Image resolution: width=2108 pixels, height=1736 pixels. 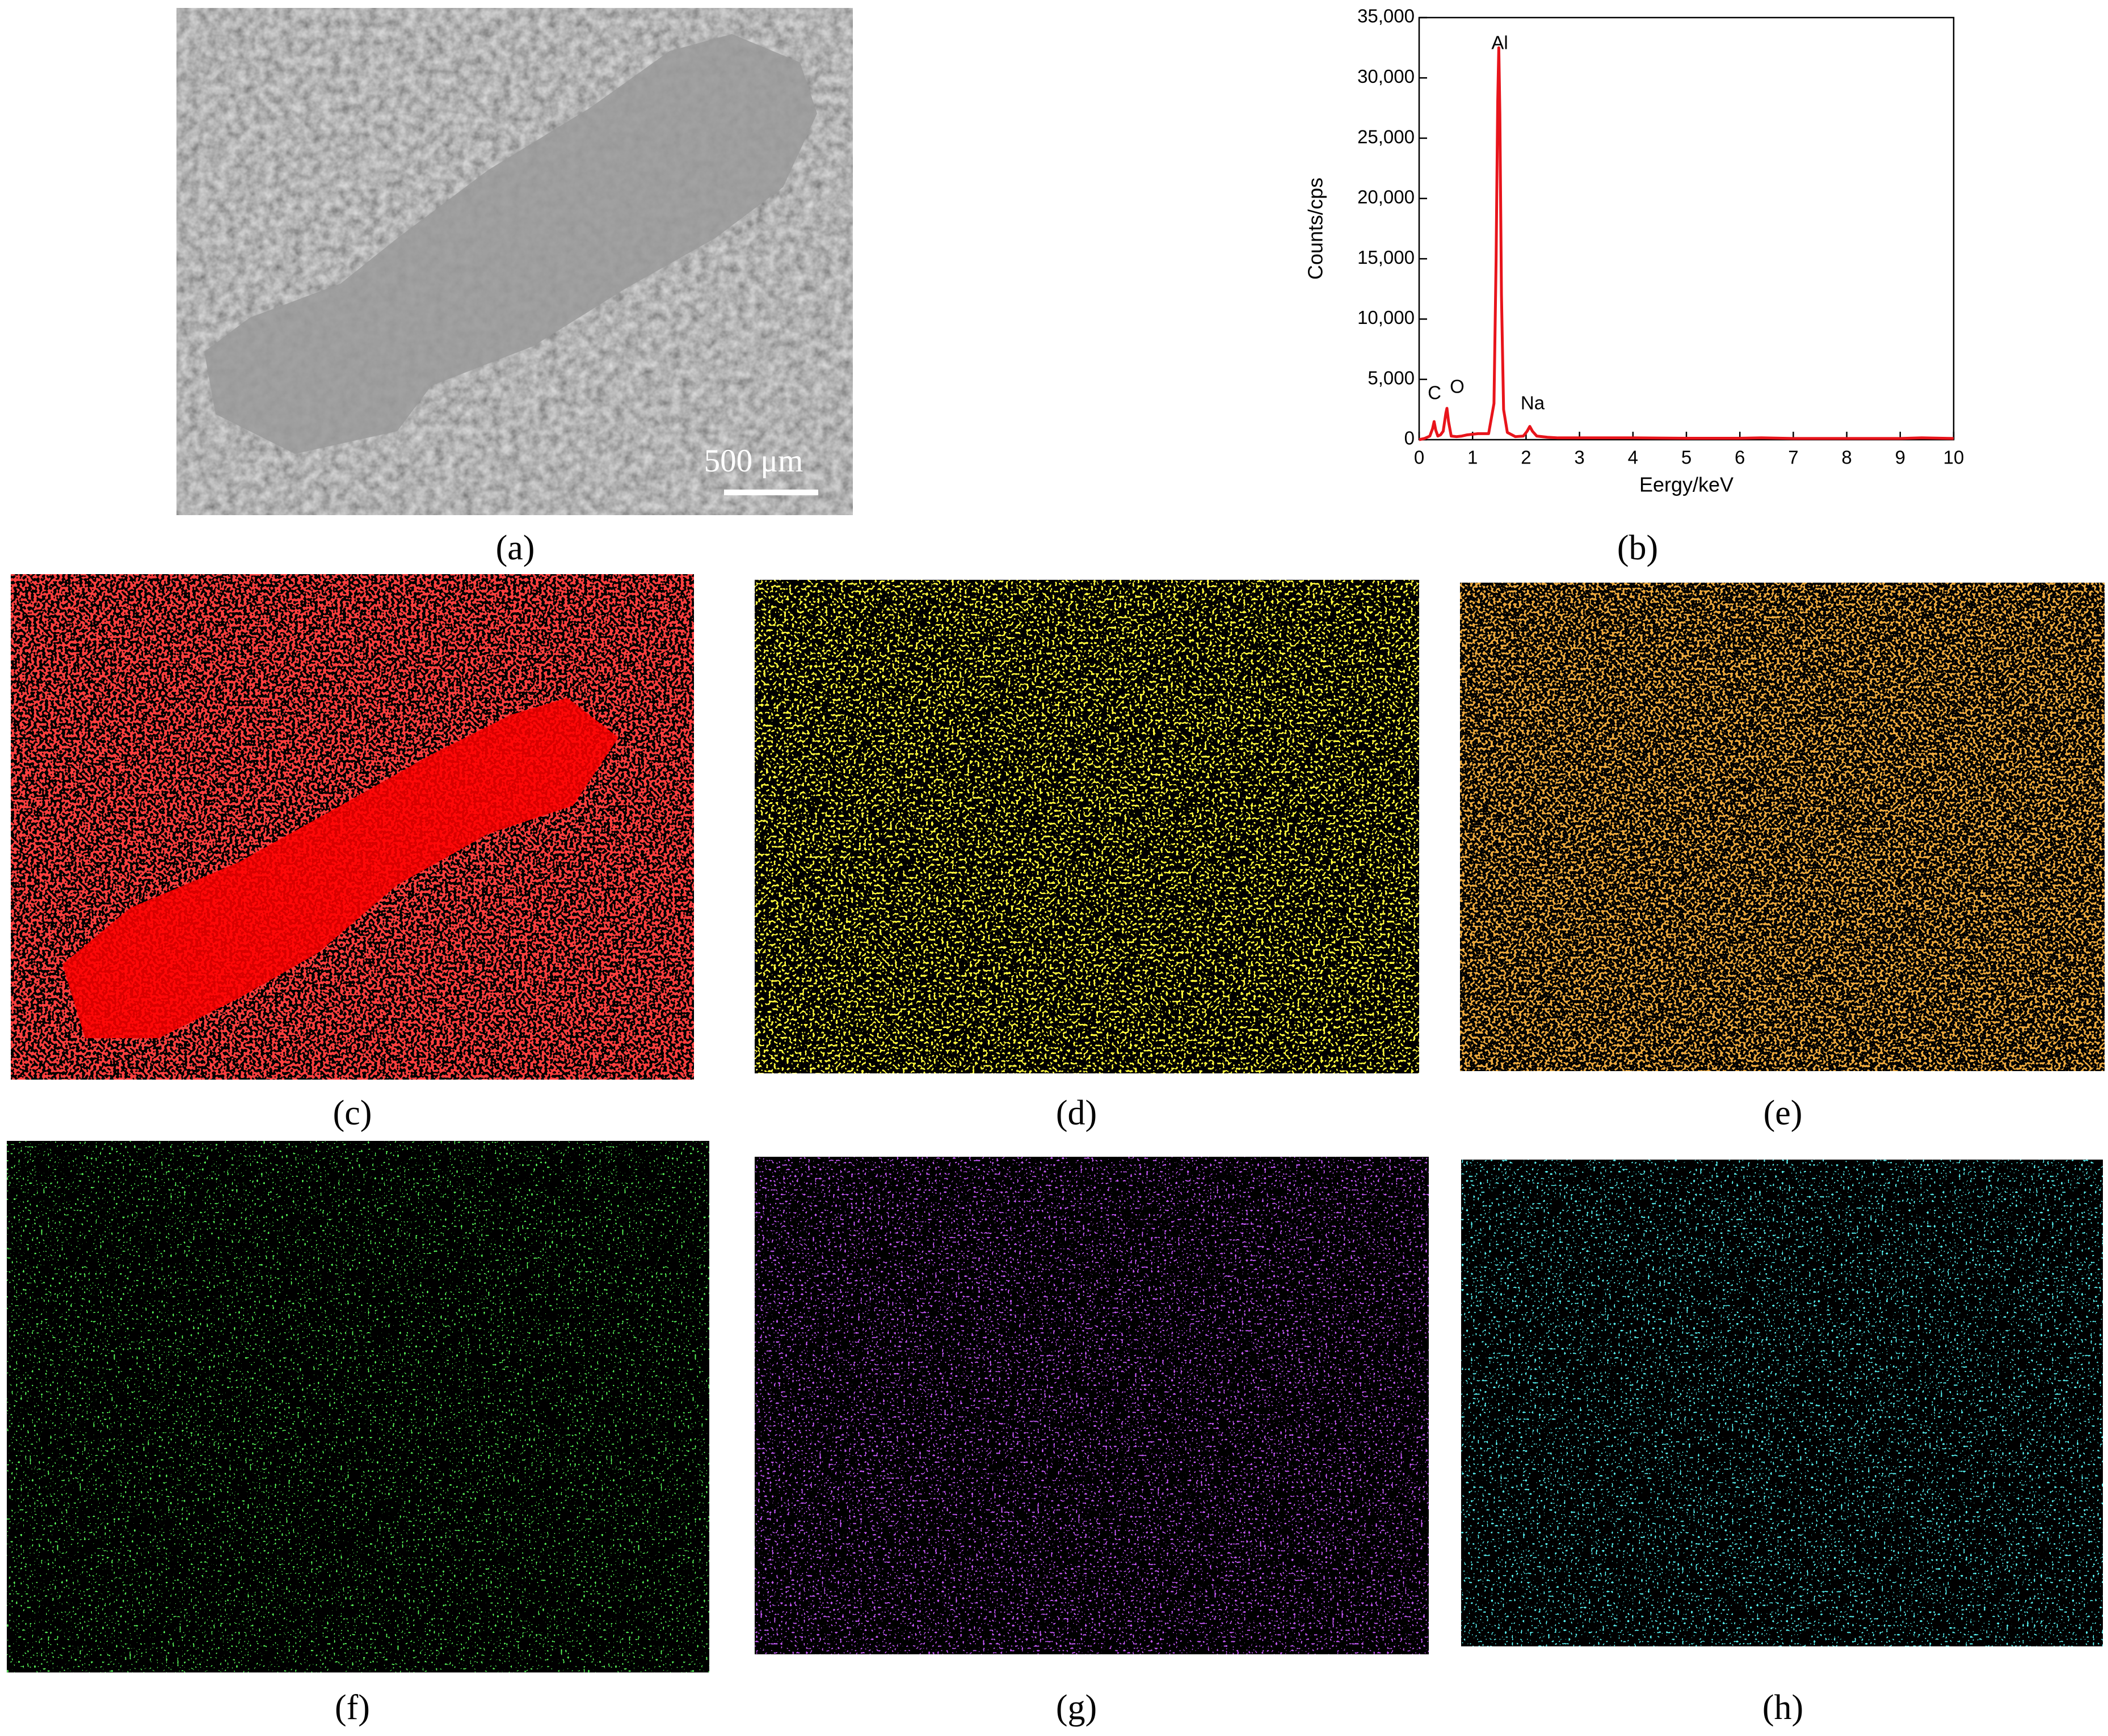 I want to click on y-tick-label: 15,000, so click(x=1386, y=257).